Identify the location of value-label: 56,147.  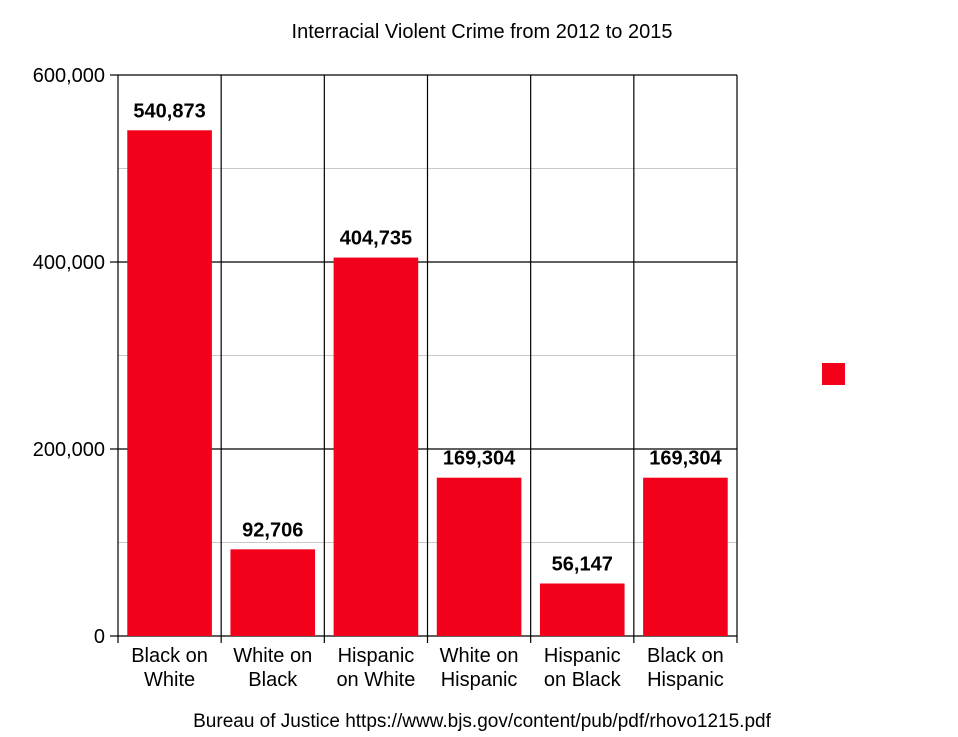
(582, 565).